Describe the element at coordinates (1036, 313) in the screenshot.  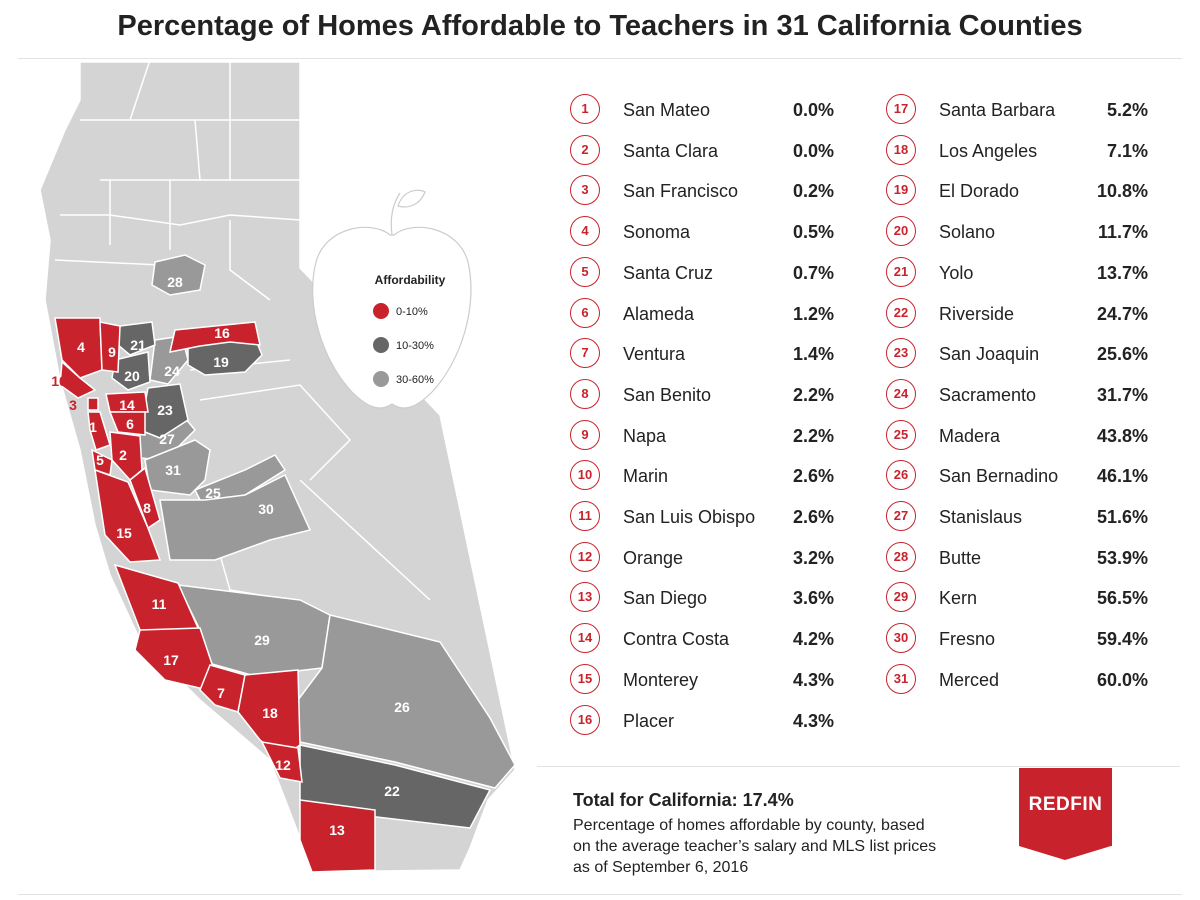
I see `county-row: 22 Riverside 24.7%` at that location.